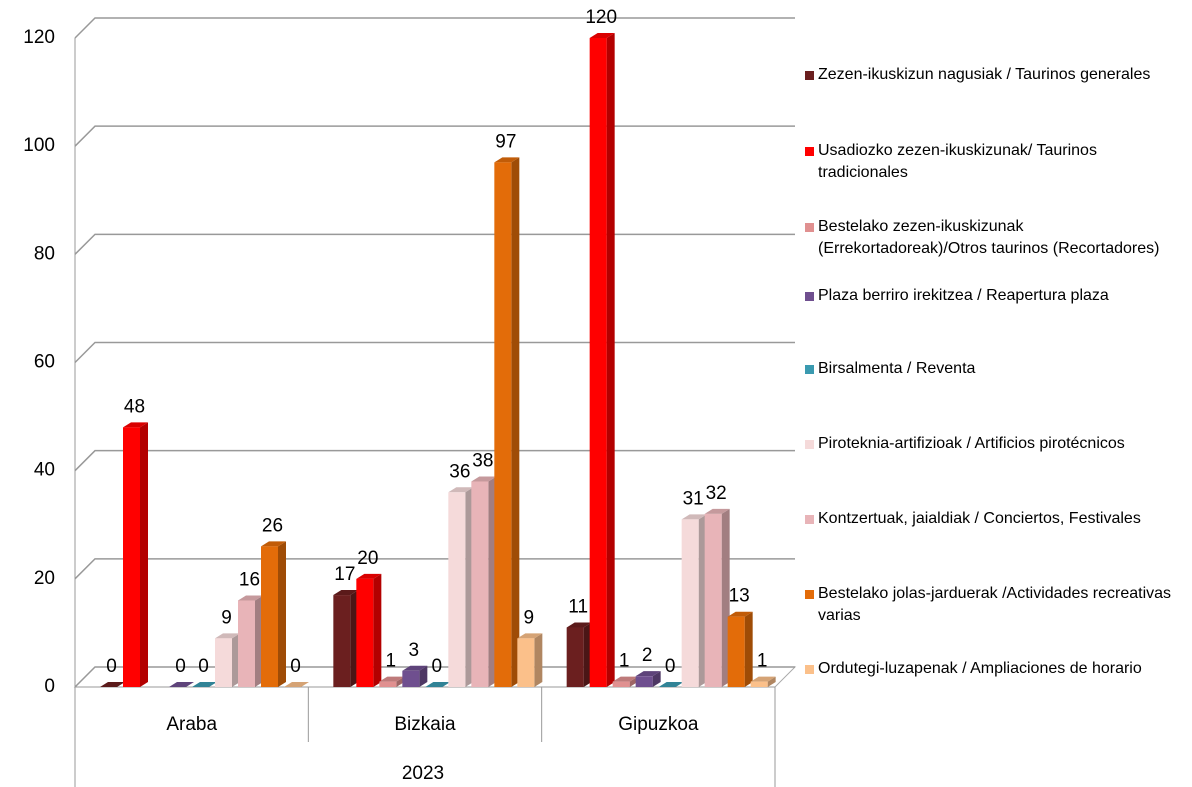  What do you see at coordinates (739, 596) in the screenshot?
I see `value-label: 13` at bounding box center [739, 596].